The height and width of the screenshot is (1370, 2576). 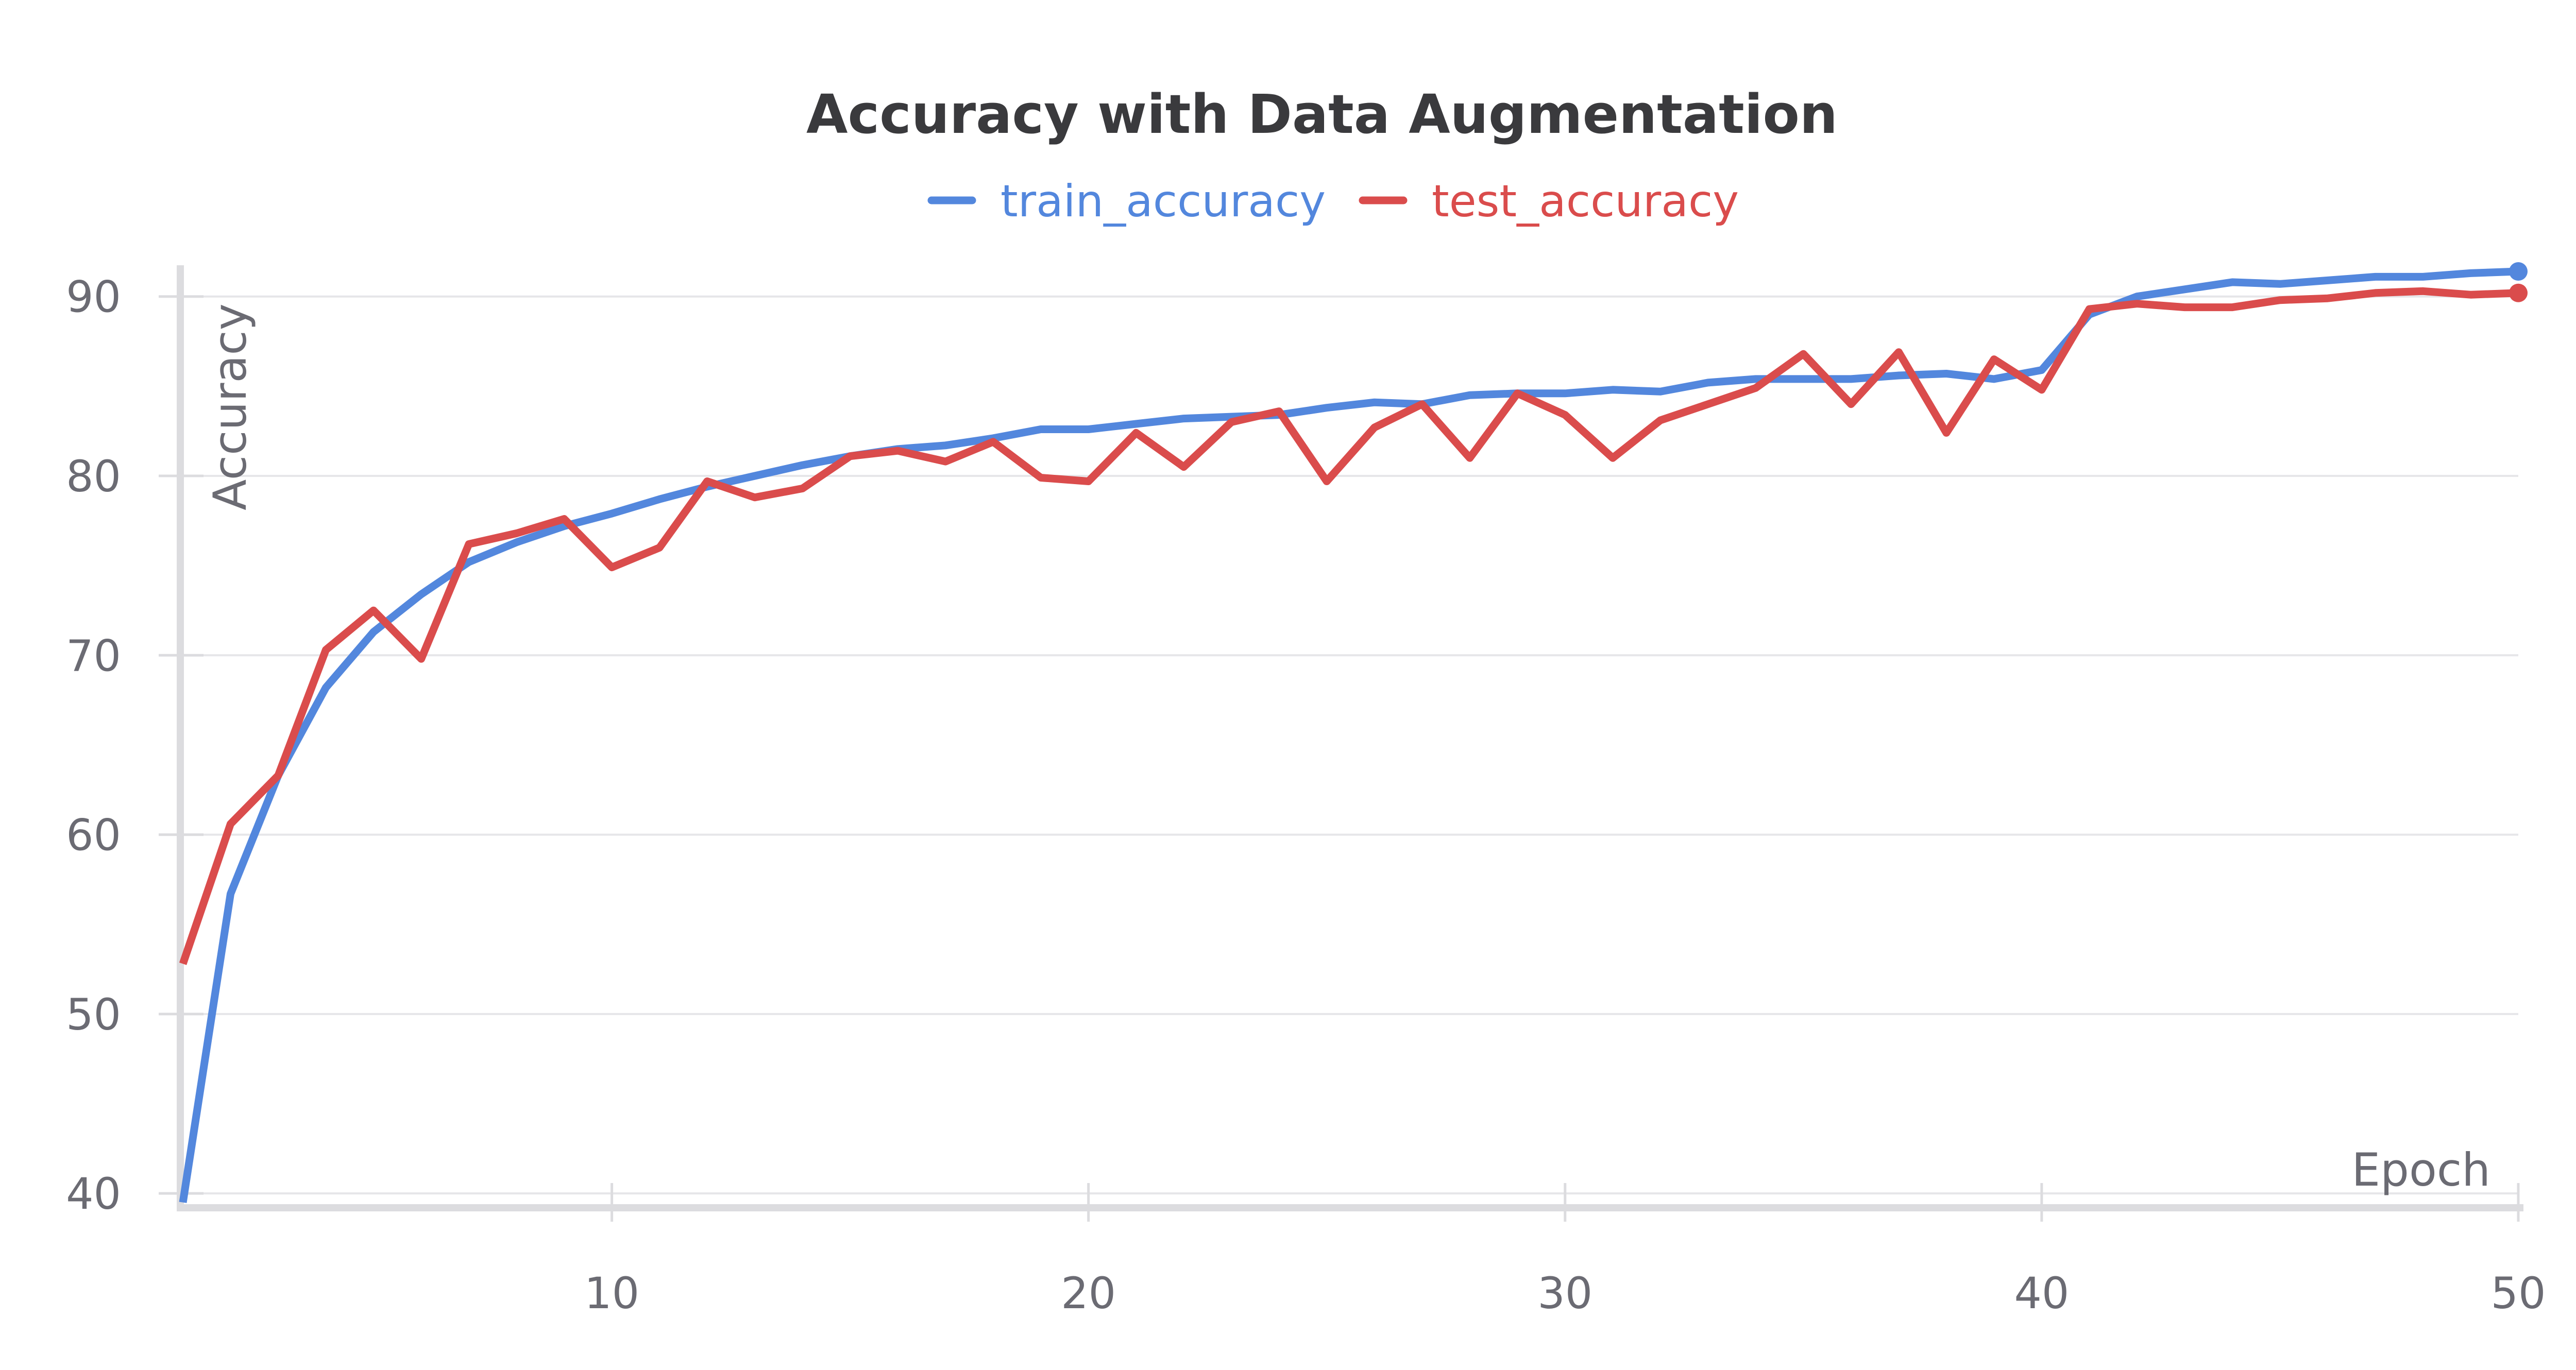 What do you see at coordinates (2421, 1170) in the screenshot?
I see `x-axis-label: Epoch` at bounding box center [2421, 1170].